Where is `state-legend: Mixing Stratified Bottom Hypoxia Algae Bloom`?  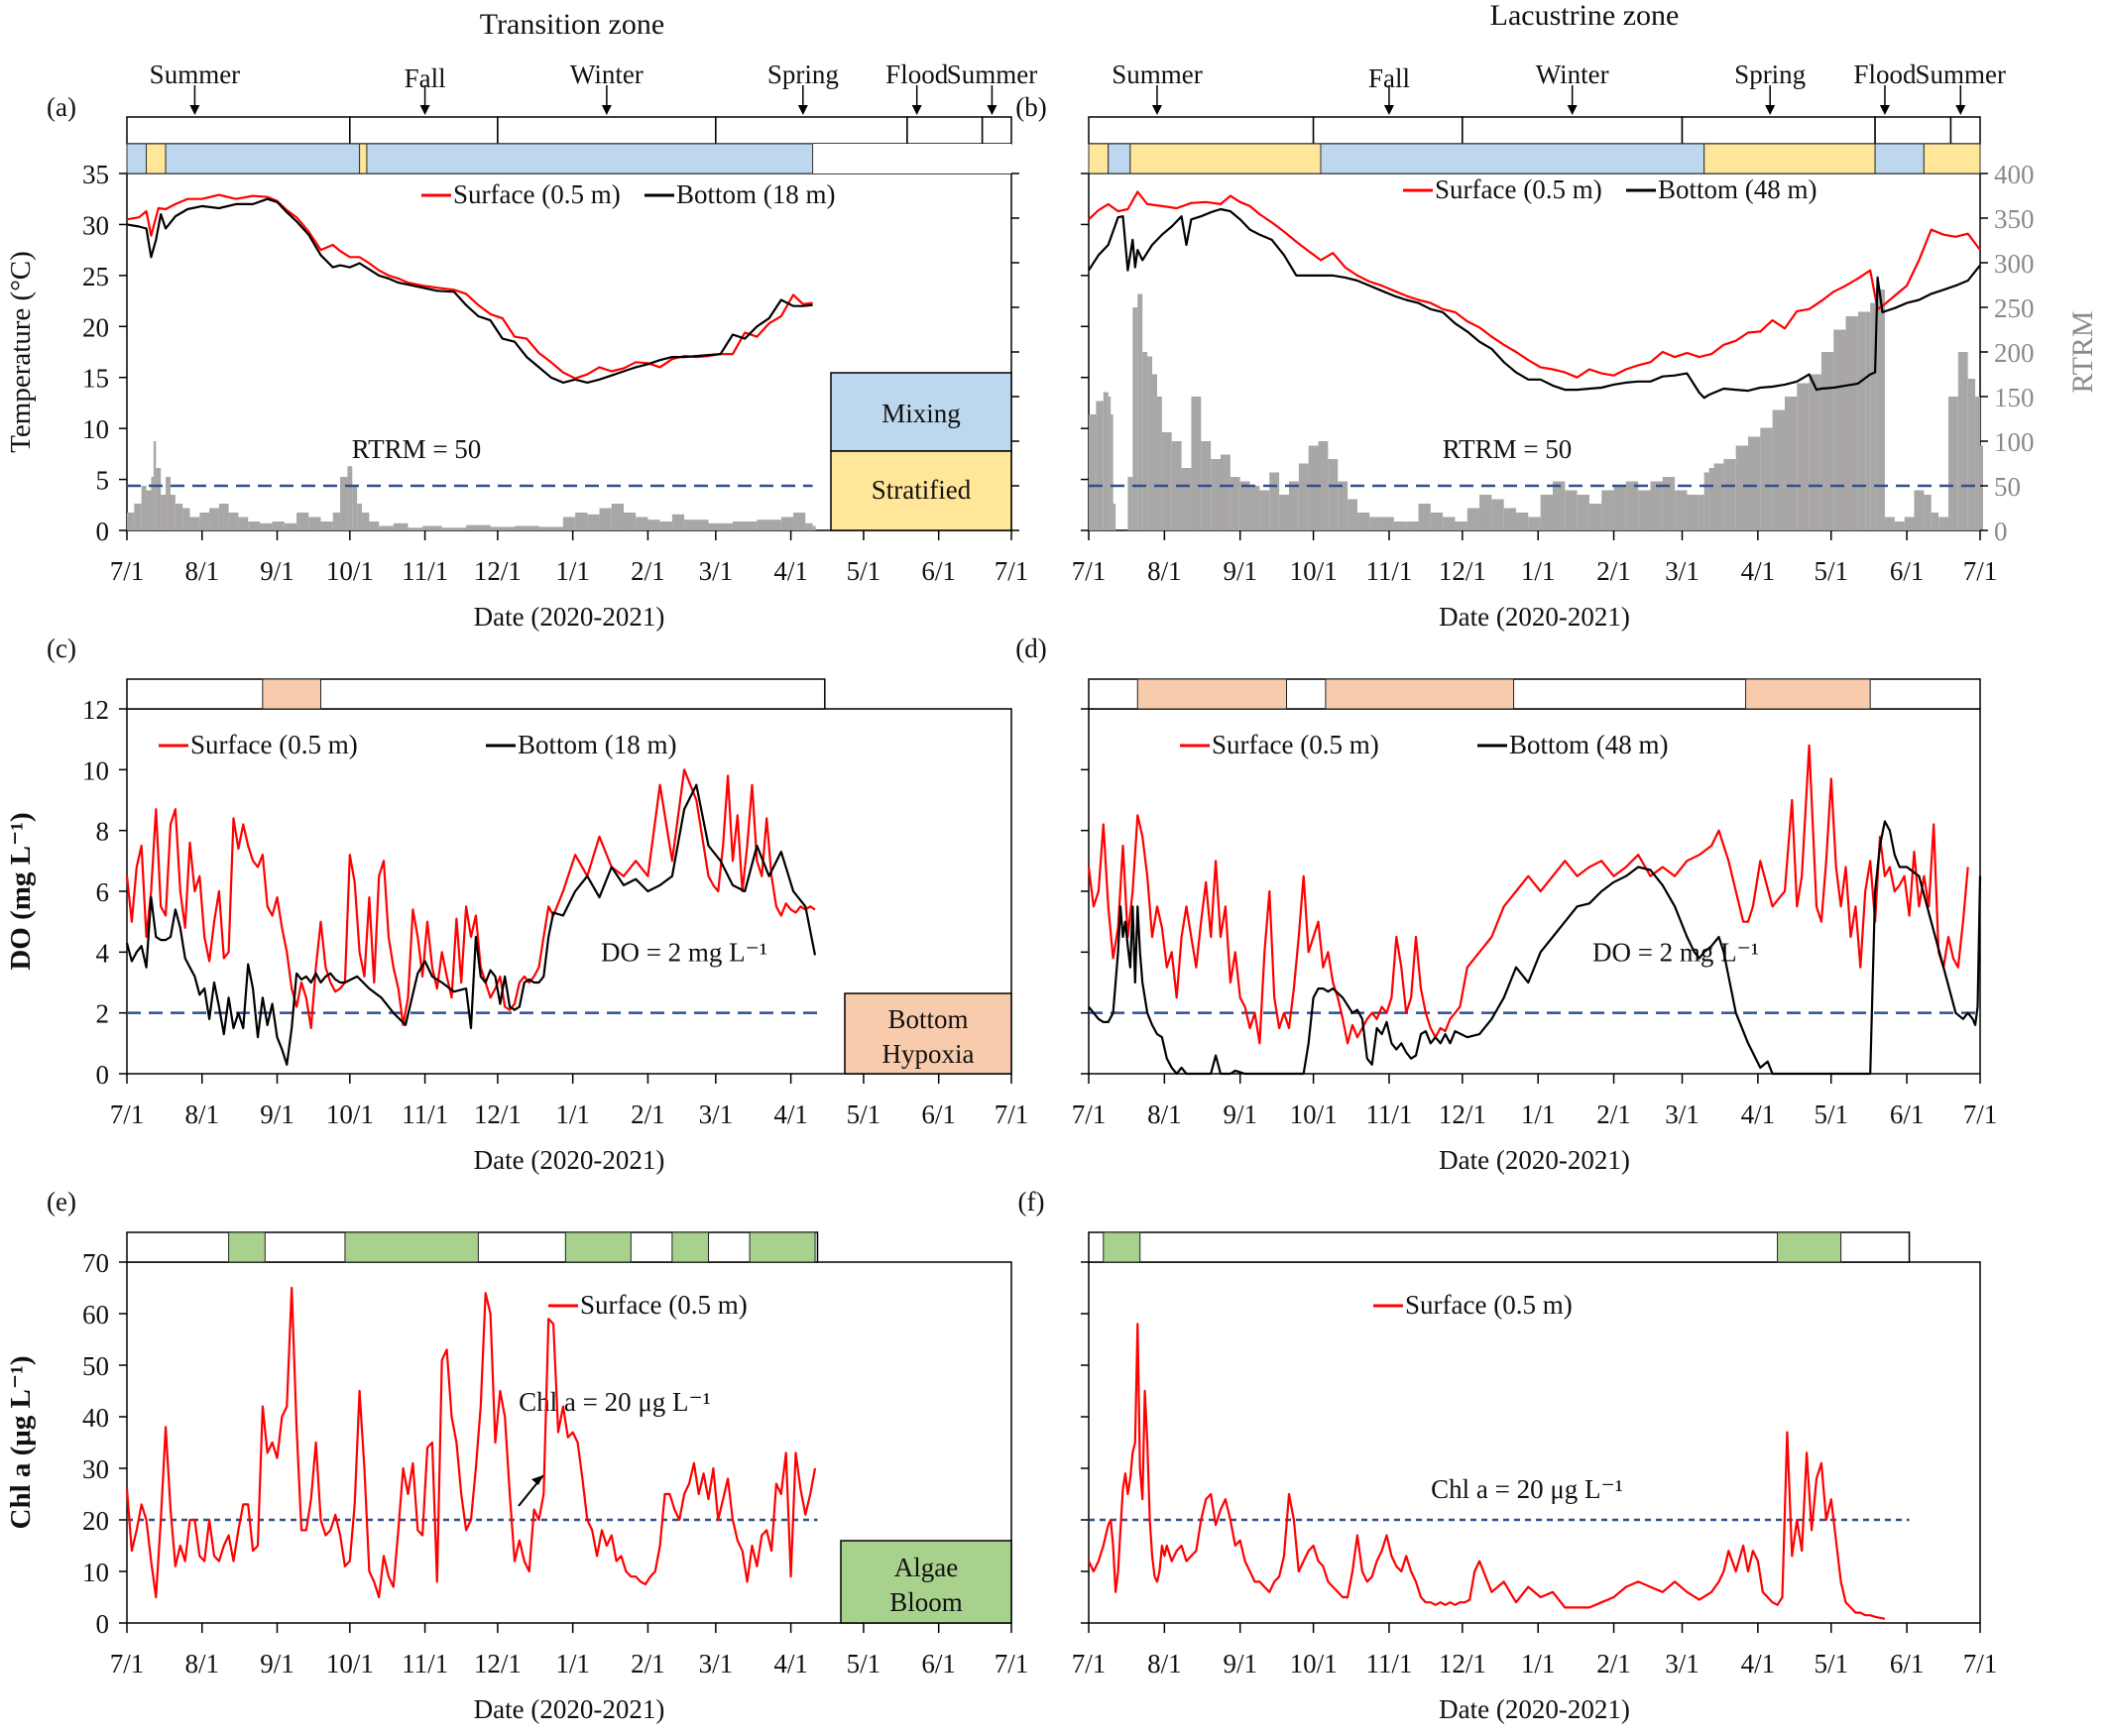
state-legend: Mixing Stratified Bottom Hypoxia Algae Bloom is located at coordinates (921, 998).